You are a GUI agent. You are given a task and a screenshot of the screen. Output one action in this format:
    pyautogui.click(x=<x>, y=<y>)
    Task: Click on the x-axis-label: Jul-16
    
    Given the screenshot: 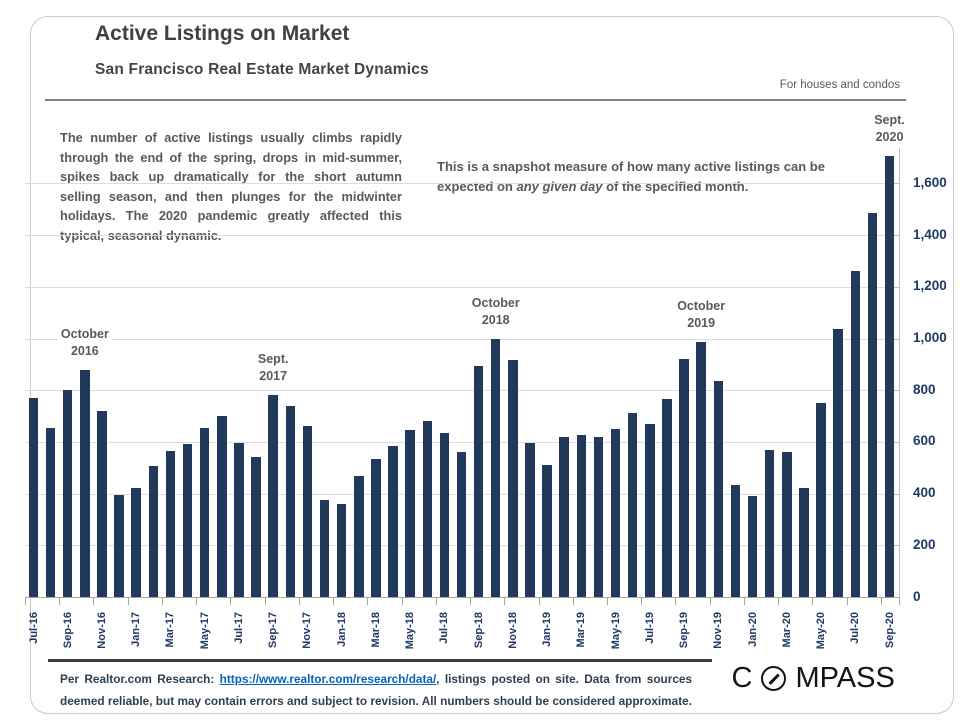 What is the action you would take?
    pyautogui.click(x=33, y=628)
    